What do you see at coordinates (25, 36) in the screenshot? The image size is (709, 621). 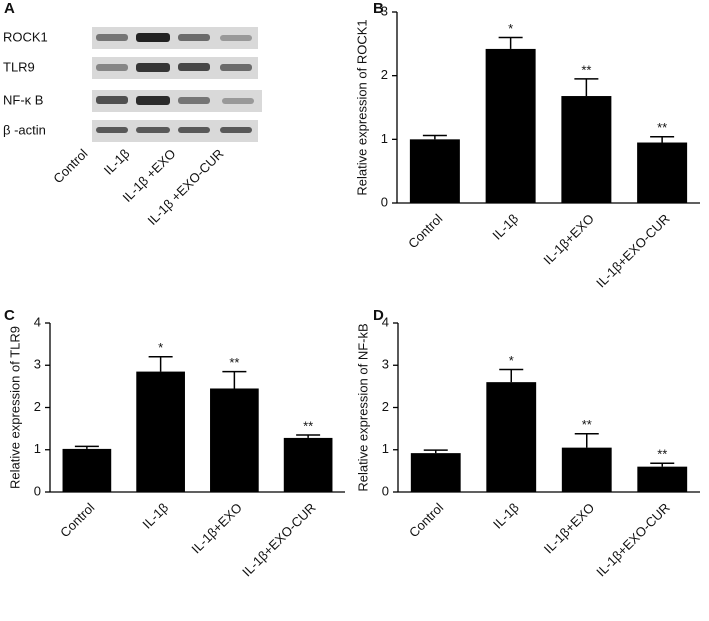 I see `blot-row-label: ROCK1` at bounding box center [25, 36].